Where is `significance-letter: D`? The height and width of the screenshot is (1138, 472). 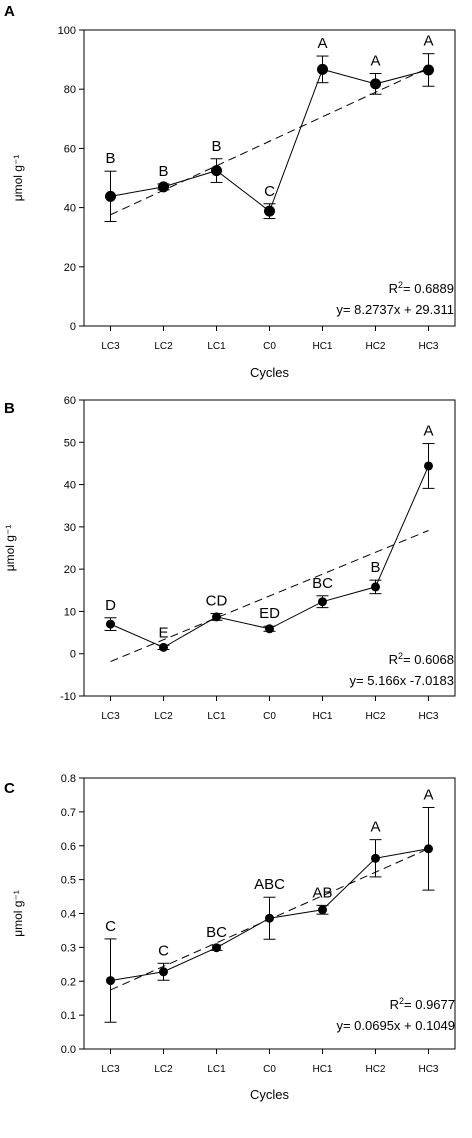 significance-letter: D is located at coordinates (110, 605).